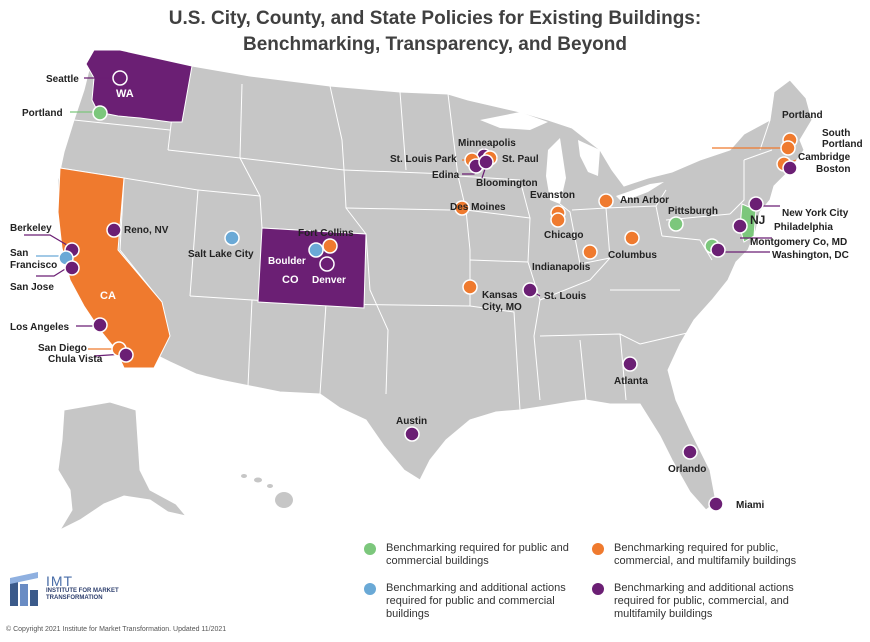 Image resolution: width=870 pixels, height=642 pixels. What do you see at coordinates (810, 255) in the screenshot?
I see `city-label-washington-dc: Washington, DC` at bounding box center [810, 255].